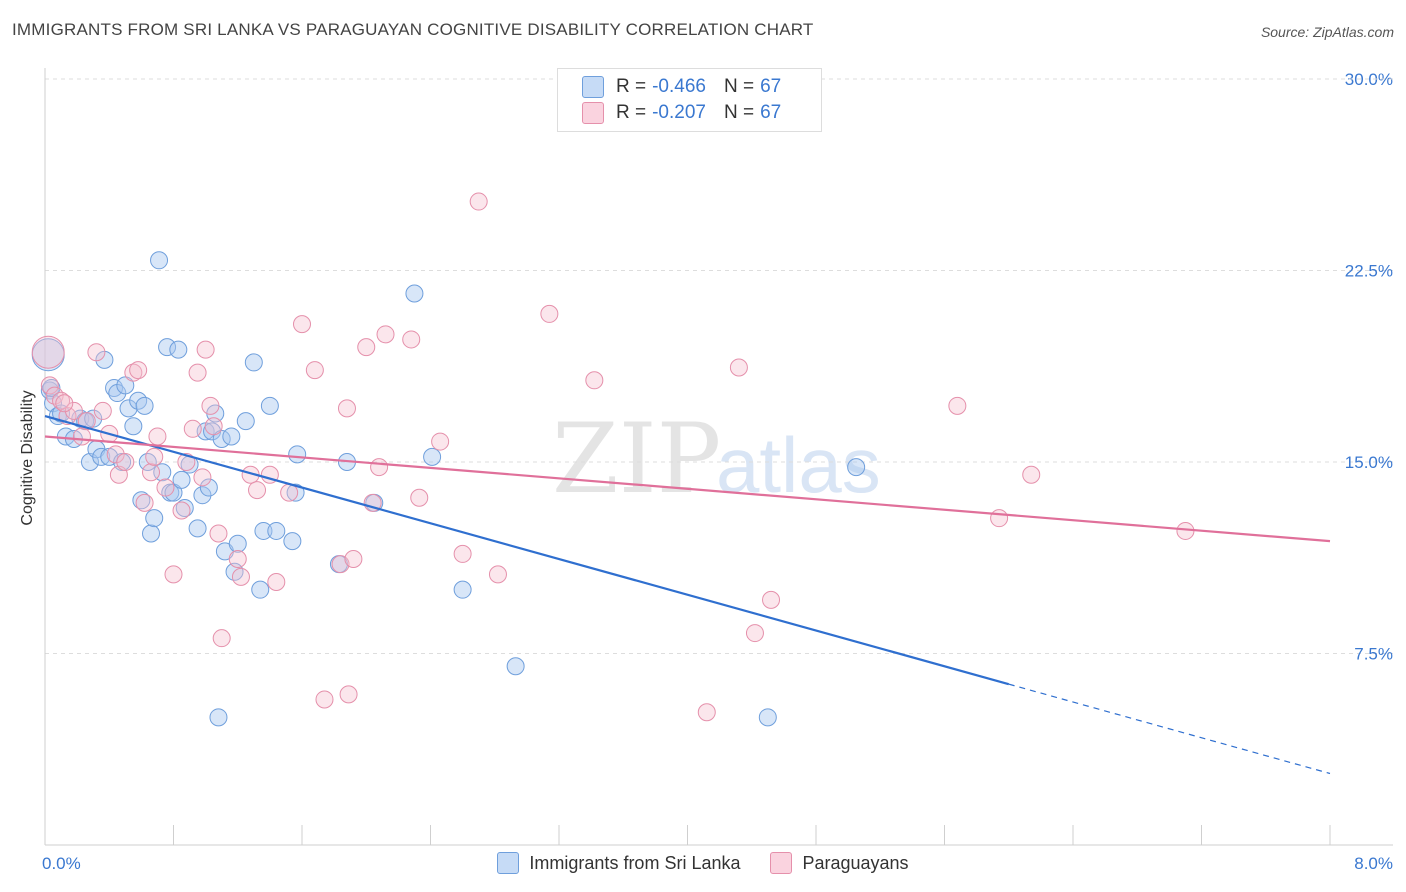  Describe the element at coordinates (1369, 462) in the screenshot. I see `y-tick-label: 15.0%` at that location.